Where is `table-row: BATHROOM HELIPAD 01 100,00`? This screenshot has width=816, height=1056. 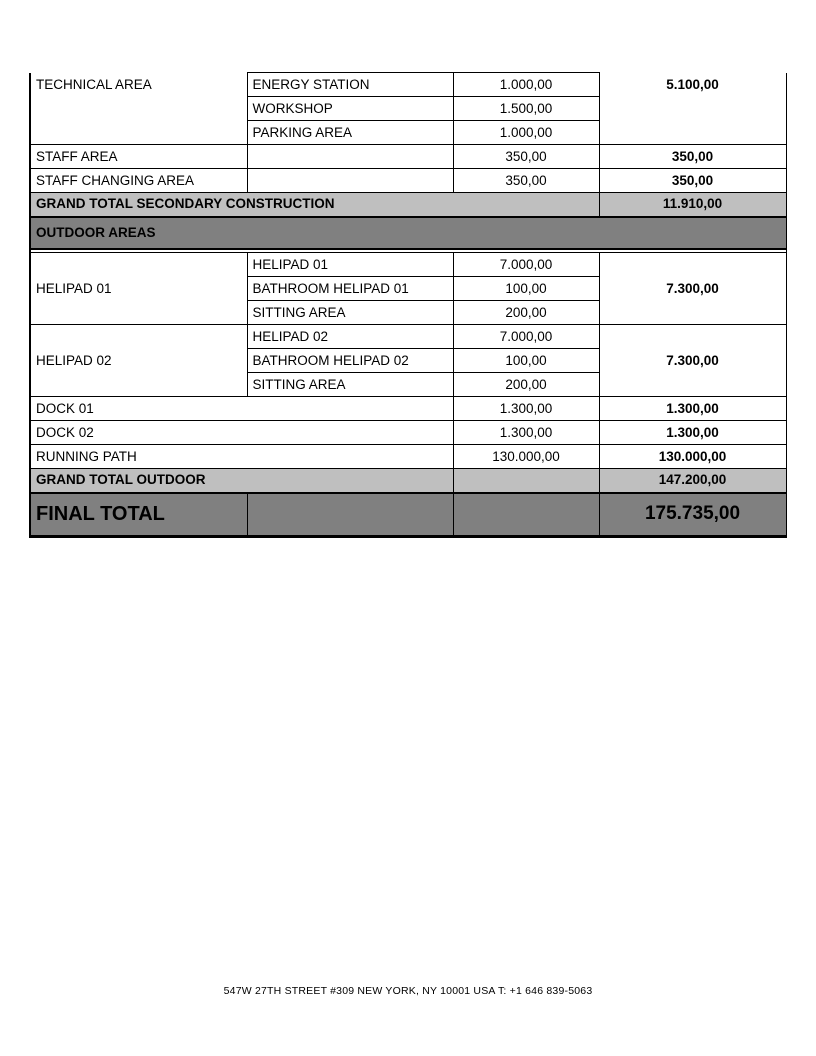 table-row: BATHROOM HELIPAD 01 100,00 is located at coordinates (408, 288).